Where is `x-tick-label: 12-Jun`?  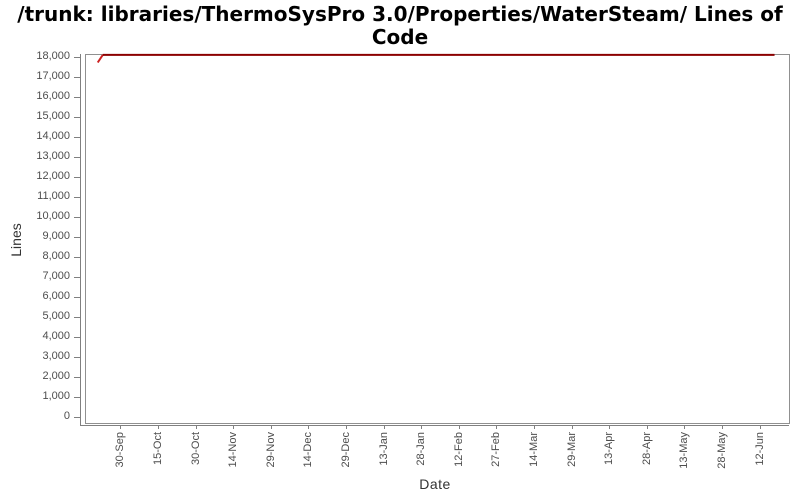 x-tick-label: 12-Jun is located at coordinates (759, 449).